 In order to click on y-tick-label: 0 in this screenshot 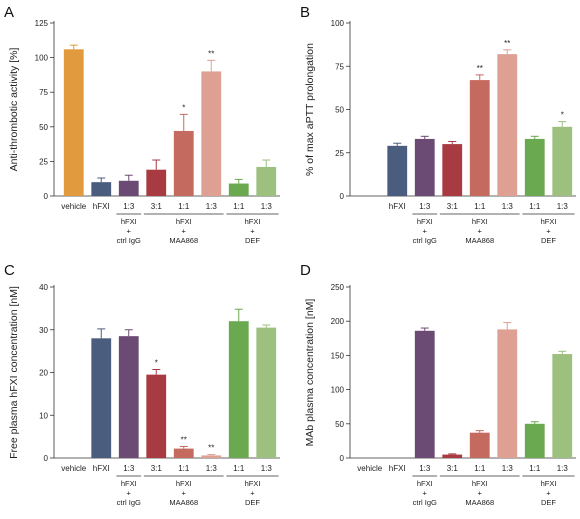, I will do `click(46, 458)`.